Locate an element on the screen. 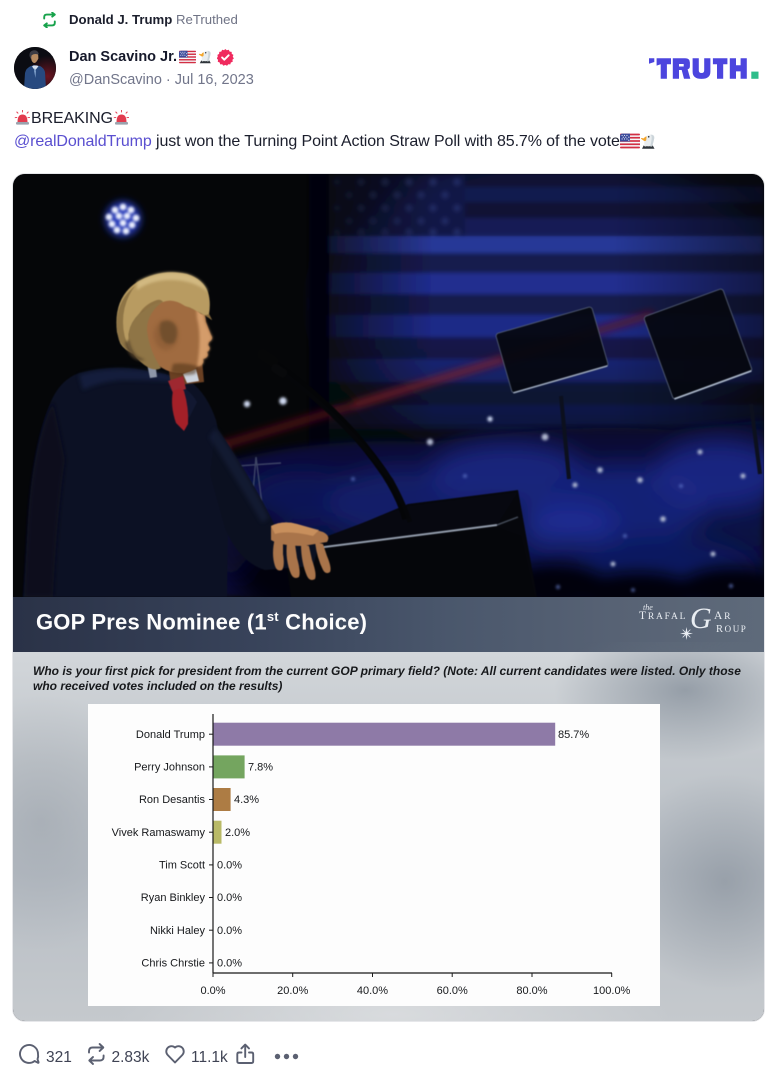 This screenshot has height=1080, width=777. svg-text: 40.0% is located at coordinates (372, 991).